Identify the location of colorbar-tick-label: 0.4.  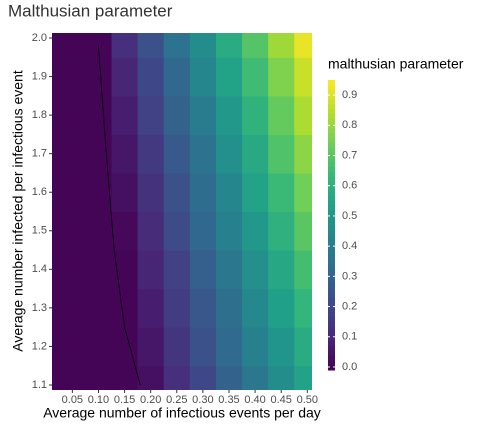
(349, 246).